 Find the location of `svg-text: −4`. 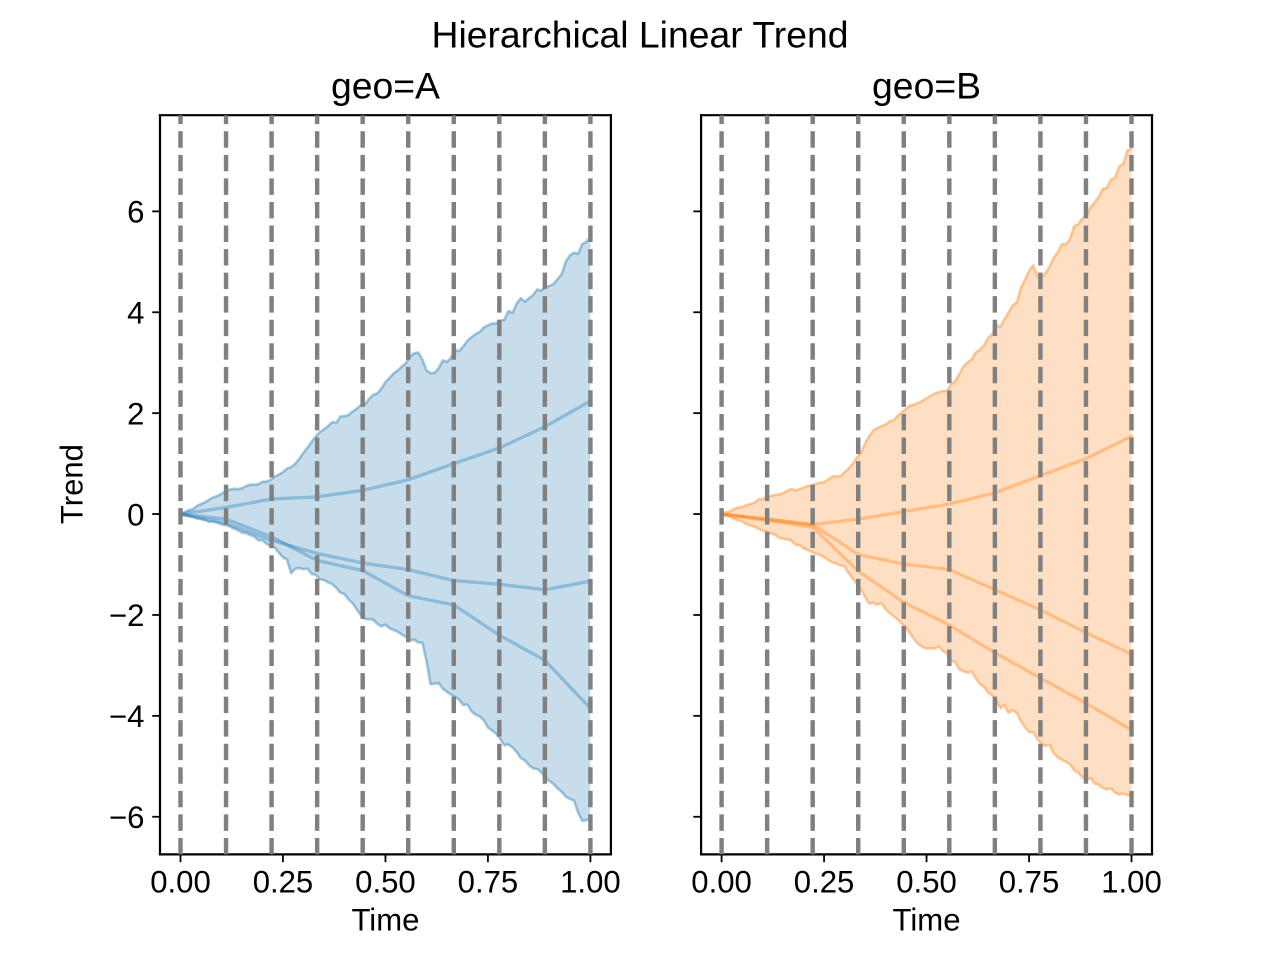

svg-text: −4 is located at coordinates (126, 716).